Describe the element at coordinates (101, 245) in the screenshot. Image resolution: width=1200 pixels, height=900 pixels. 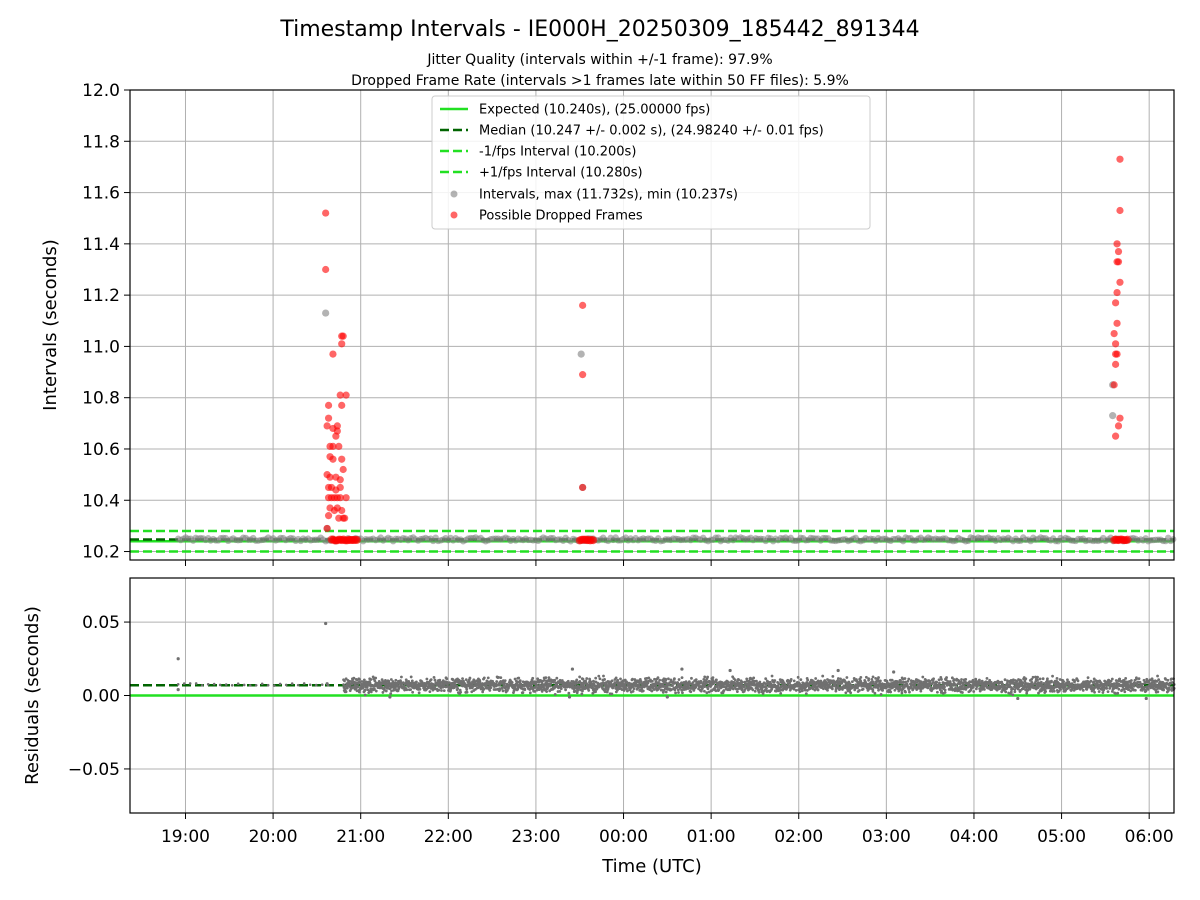
I see `y-tick-label: 11.4` at that location.